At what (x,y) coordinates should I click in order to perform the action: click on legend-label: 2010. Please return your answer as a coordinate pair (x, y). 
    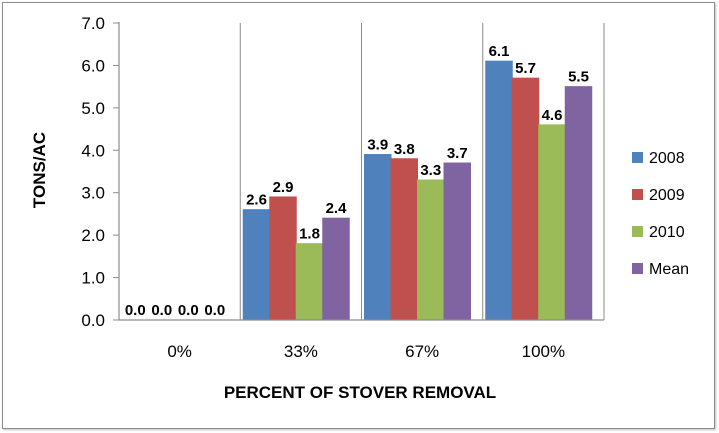
    Looking at the image, I should click on (667, 232).